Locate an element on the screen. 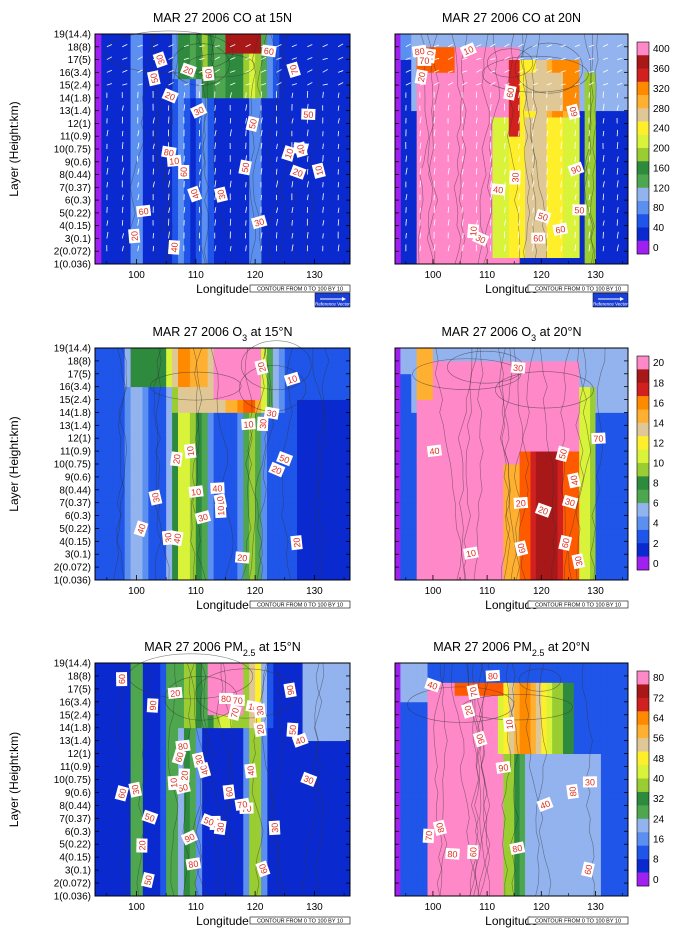 The height and width of the screenshot is (948, 674). y-tick-label: 10(0.75) is located at coordinates (72, 465).